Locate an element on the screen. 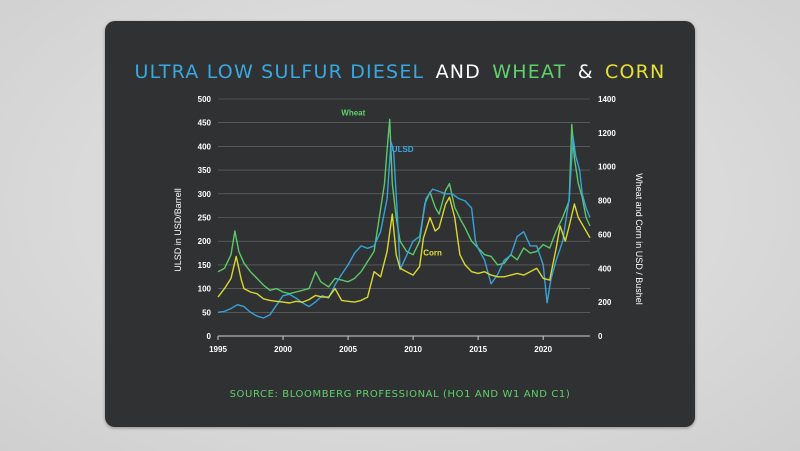 This screenshot has width=800, height=451. title-part-ulsd: ULTRA LOW SULFUR DIESEL is located at coordinates (279, 72).